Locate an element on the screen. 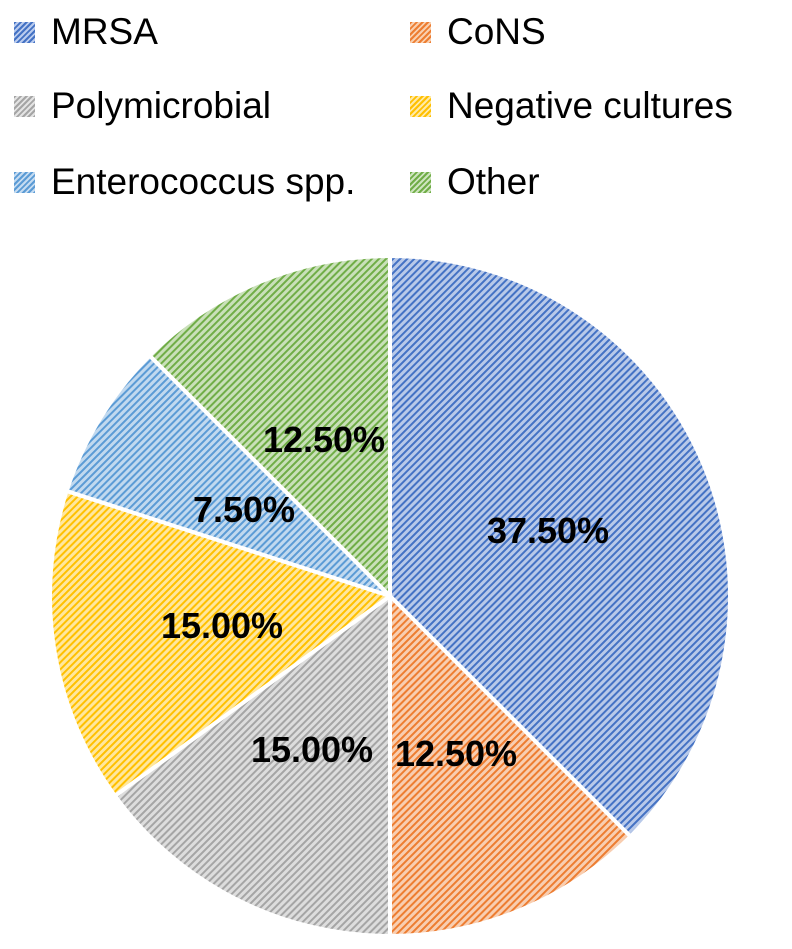 Image resolution: width=792 pixels, height=949 pixels. data-label-enterococcus: 7.50% is located at coordinates (244, 509).